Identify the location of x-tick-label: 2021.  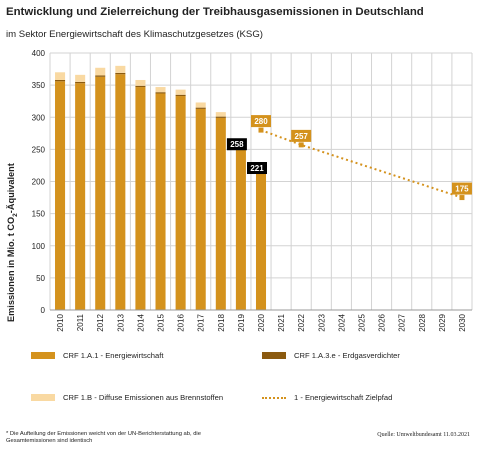
(281, 322).